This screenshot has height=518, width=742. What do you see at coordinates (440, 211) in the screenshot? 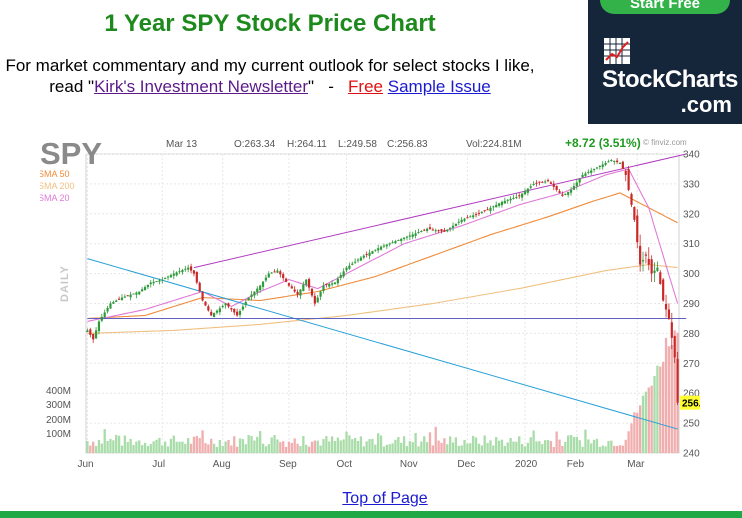
I see `trendline` at bounding box center [440, 211].